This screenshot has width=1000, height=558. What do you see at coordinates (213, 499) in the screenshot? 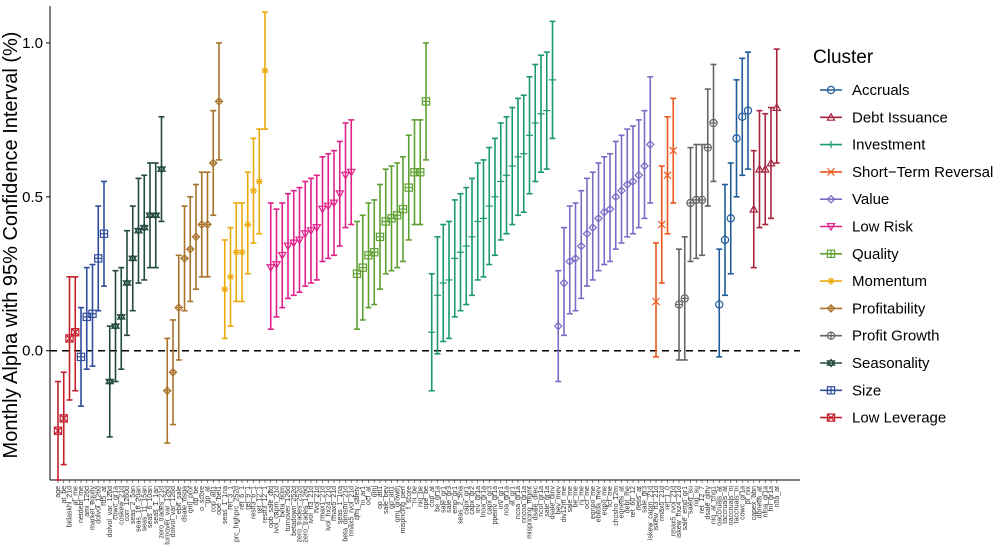
I see `x-tick-label: cop_atl1` at bounding box center [213, 499].